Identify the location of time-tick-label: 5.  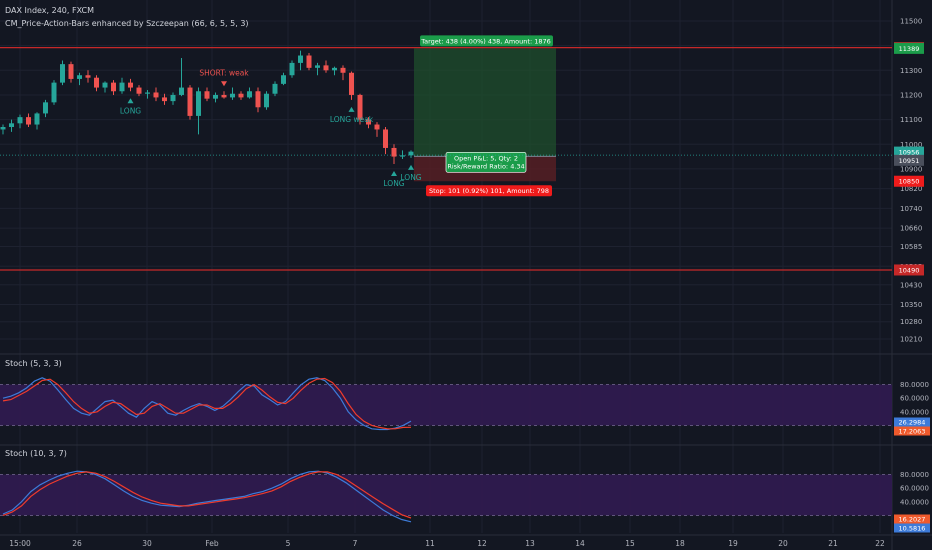
(288, 543).